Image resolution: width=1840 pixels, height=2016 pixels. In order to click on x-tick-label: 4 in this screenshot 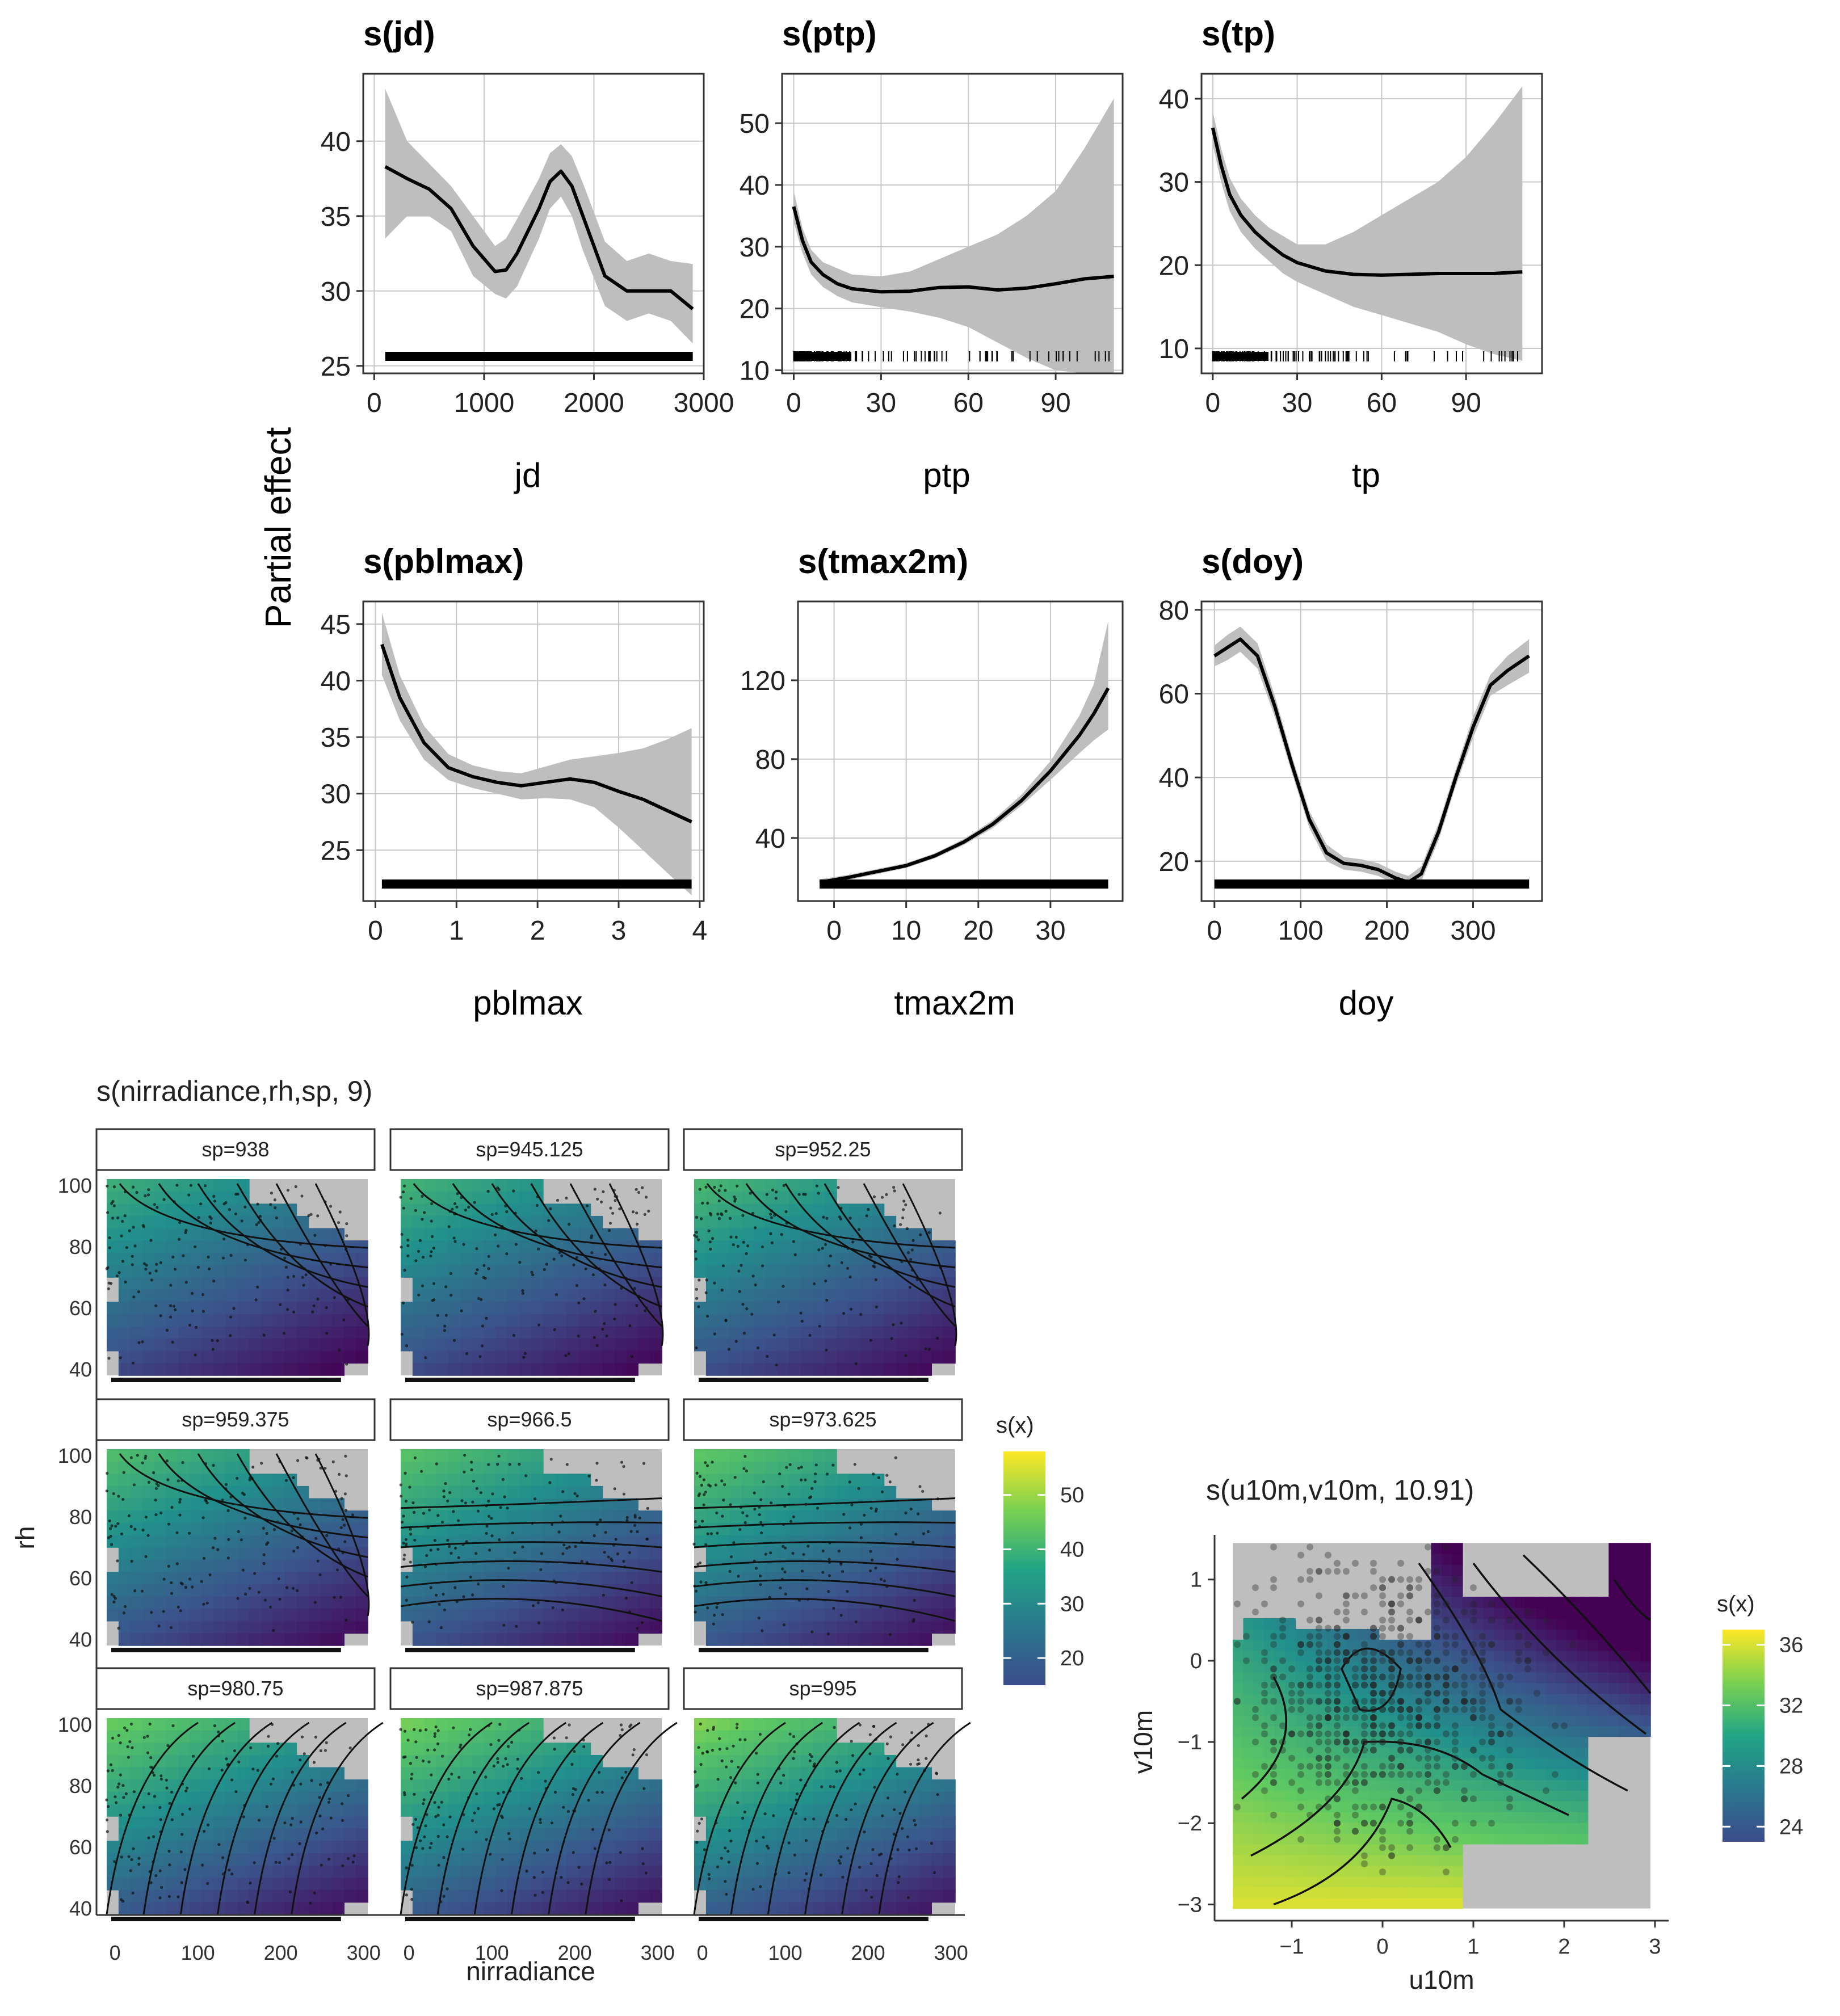, I will do `click(700, 931)`.